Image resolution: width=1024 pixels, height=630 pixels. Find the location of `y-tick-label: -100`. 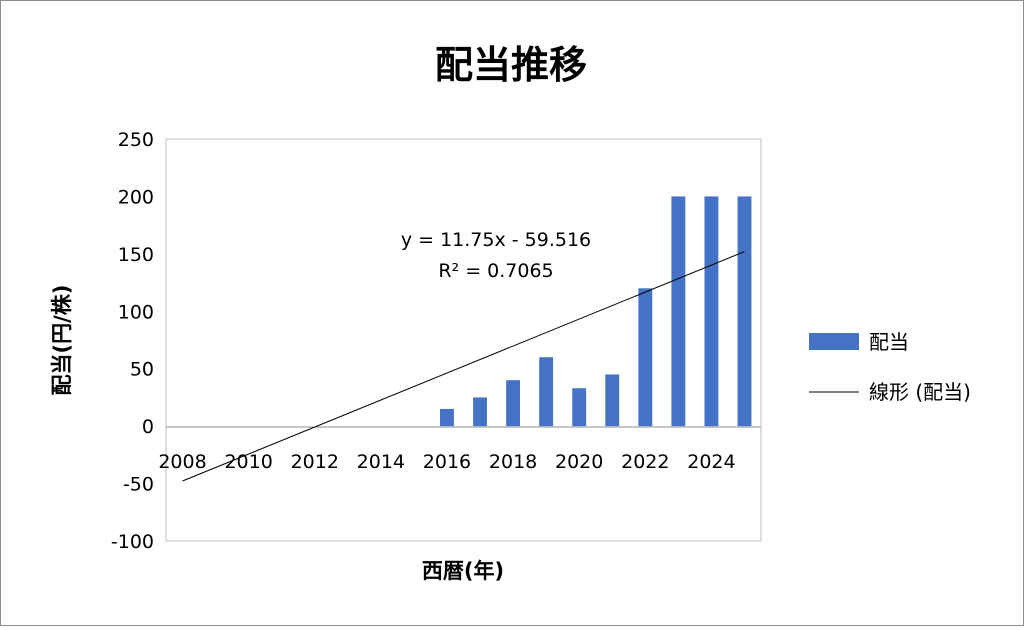

y-tick-label: -100 is located at coordinates (132, 542).